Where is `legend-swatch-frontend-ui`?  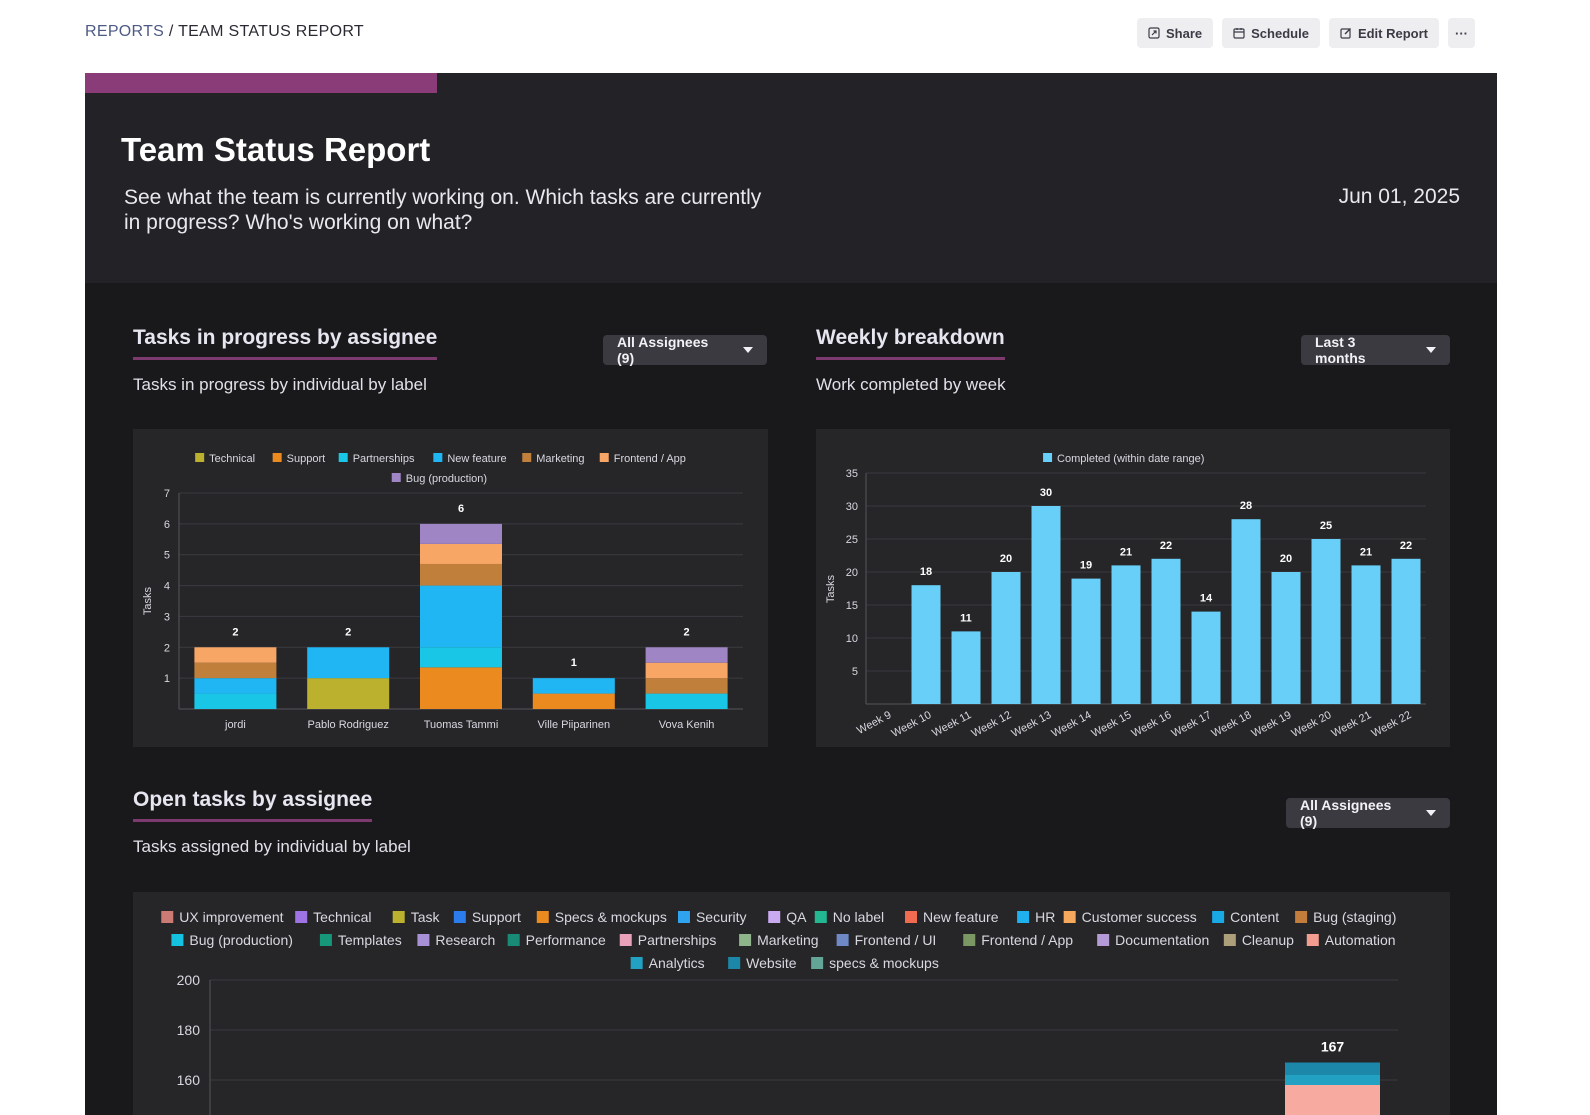
legend-swatch-frontend-ui is located at coordinates (842, 940).